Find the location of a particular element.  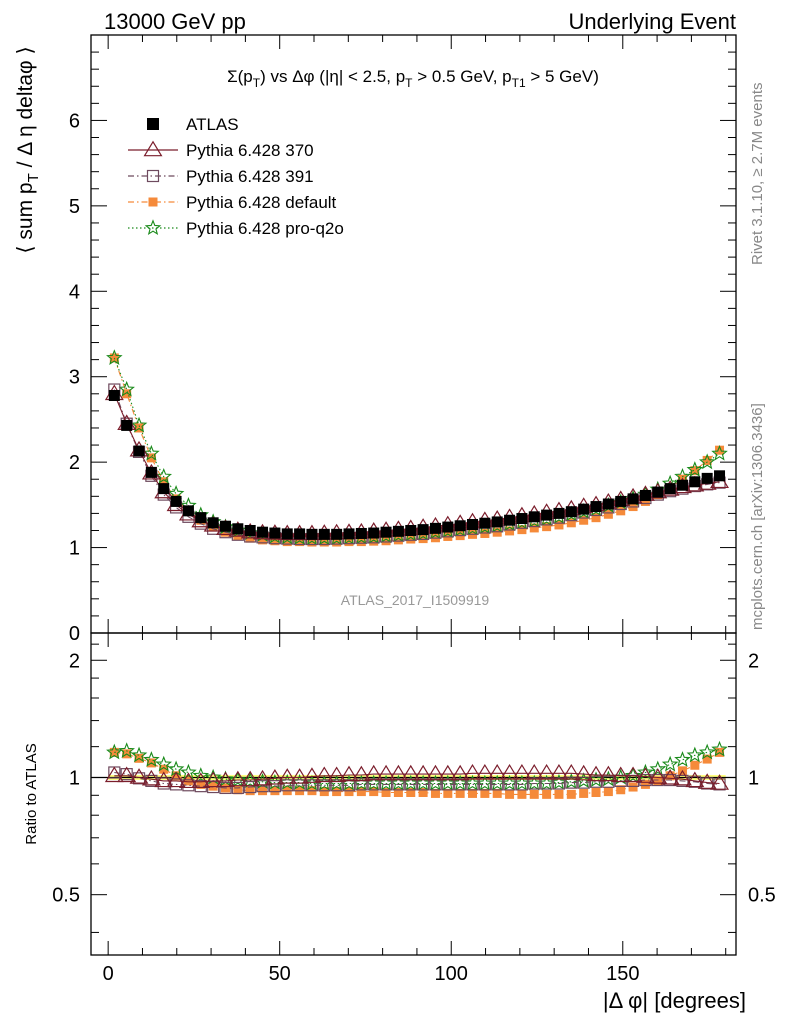

ratio-data-marks is located at coordinates (416, 769).